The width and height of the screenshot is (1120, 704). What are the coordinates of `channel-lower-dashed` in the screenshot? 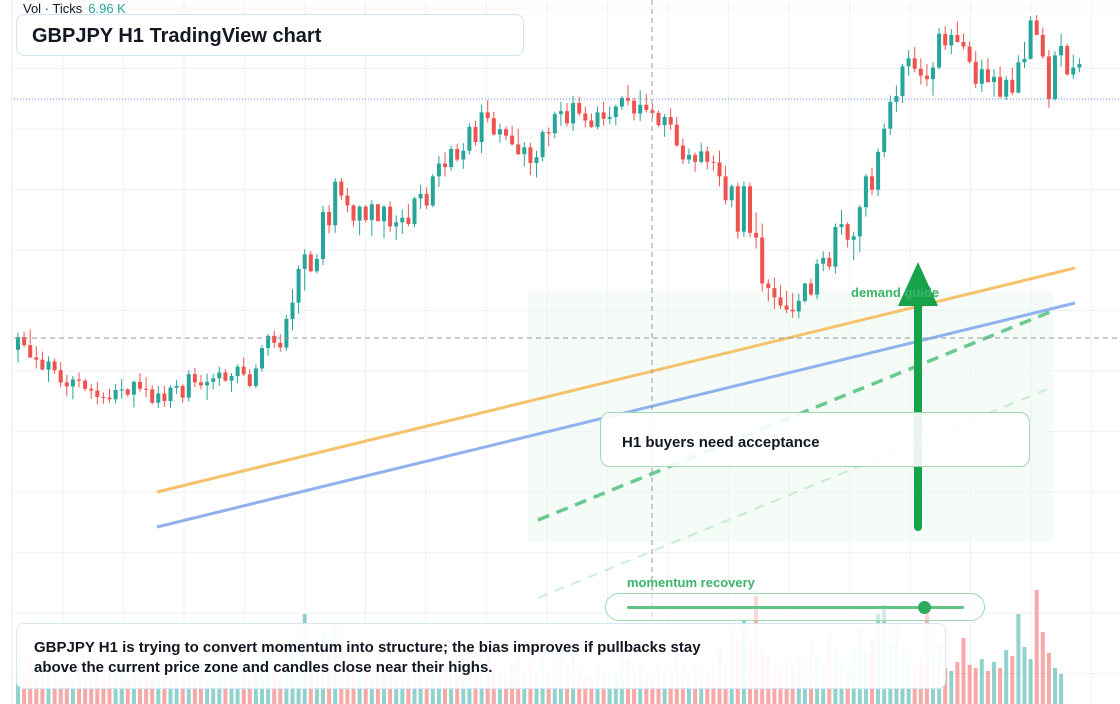 It's located at (794, 493).